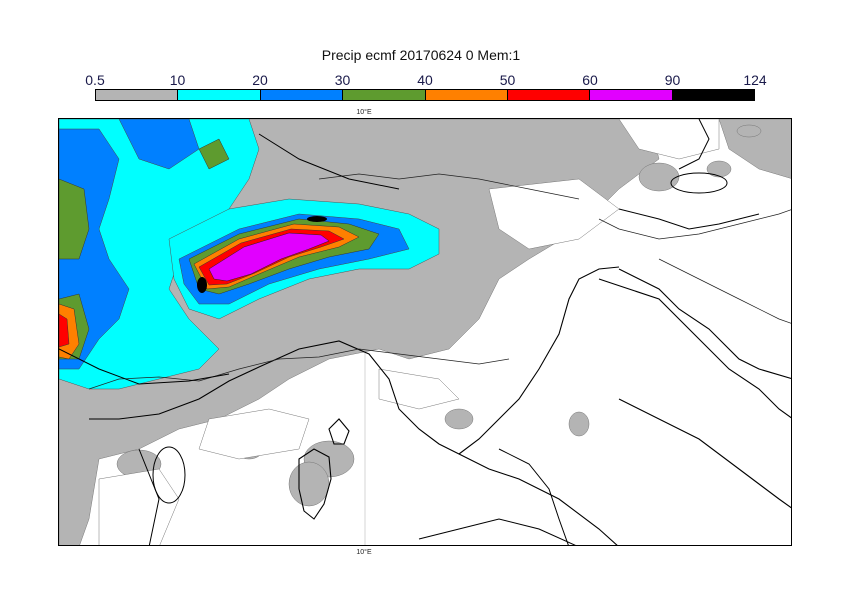 This screenshot has height=596, width=842. Describe the element at coordinates (364, 112) in the screenshot. I see `meridian-label-top: 10°E` at that location.